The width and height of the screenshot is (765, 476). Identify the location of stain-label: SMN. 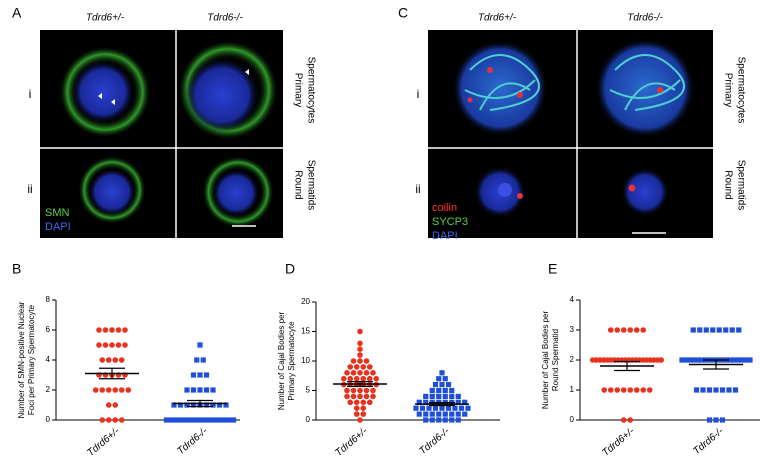
(57, 213).